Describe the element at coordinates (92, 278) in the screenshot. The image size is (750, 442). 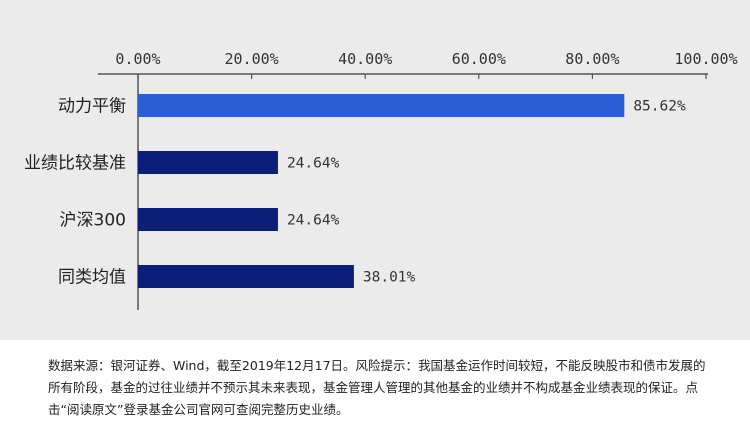
I see `category-label: 同类均值` at that location.